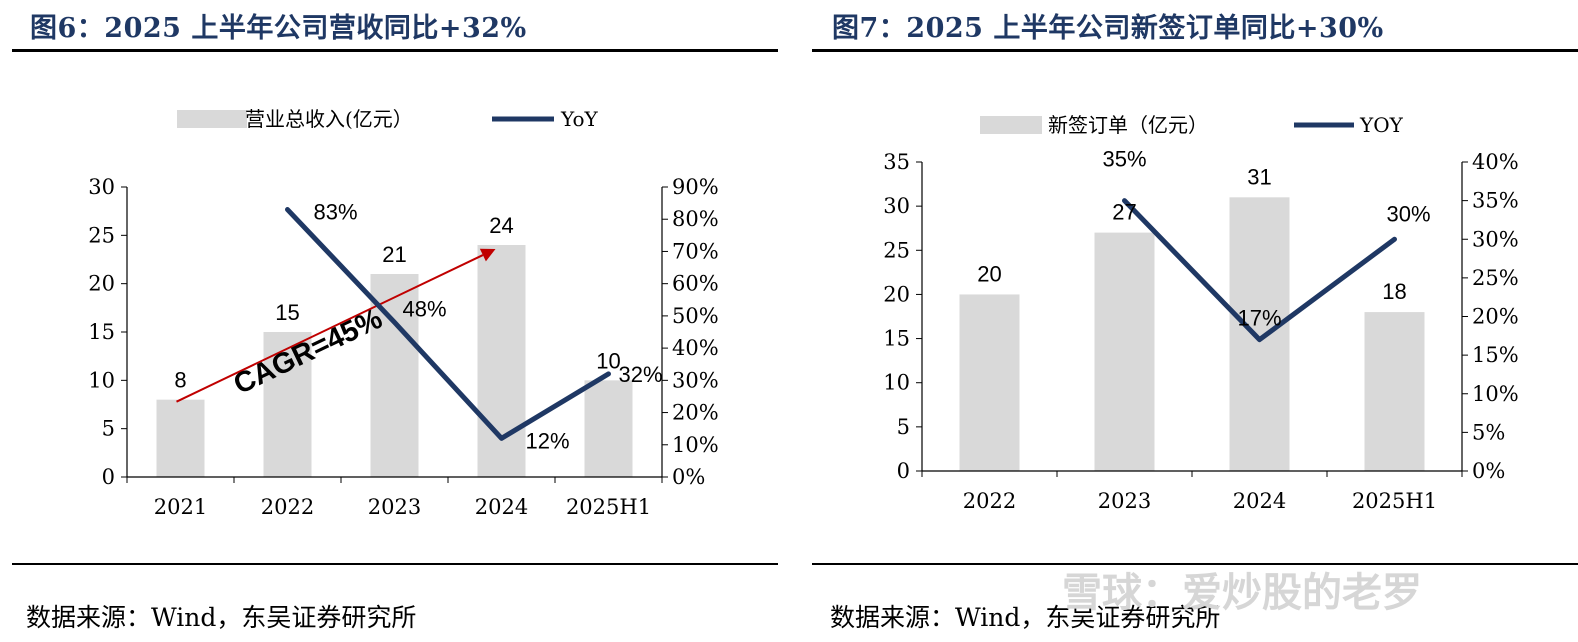 The height and width of the screenshot is (642, 1578). Describe the element at coordinates (1128, 125) in the screenshot. I see `legend-bar-label: 新签订单（亿元）` at that location.